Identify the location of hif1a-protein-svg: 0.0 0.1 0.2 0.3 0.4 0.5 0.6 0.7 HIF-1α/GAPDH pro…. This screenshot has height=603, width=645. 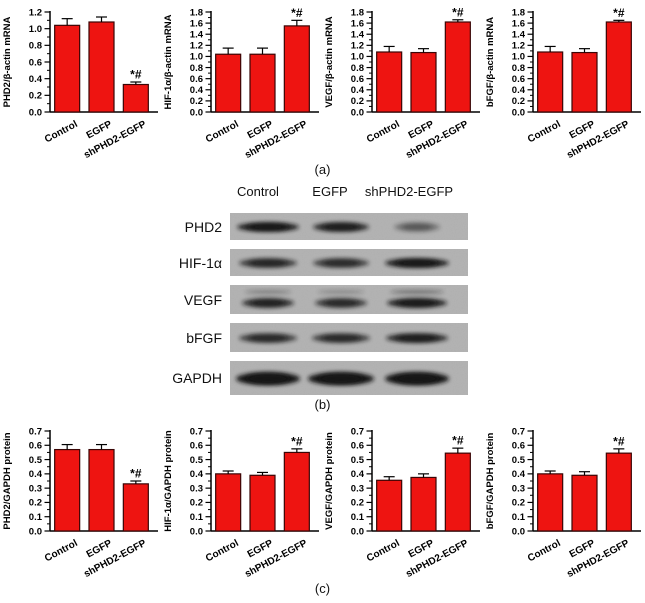
(241, 503).